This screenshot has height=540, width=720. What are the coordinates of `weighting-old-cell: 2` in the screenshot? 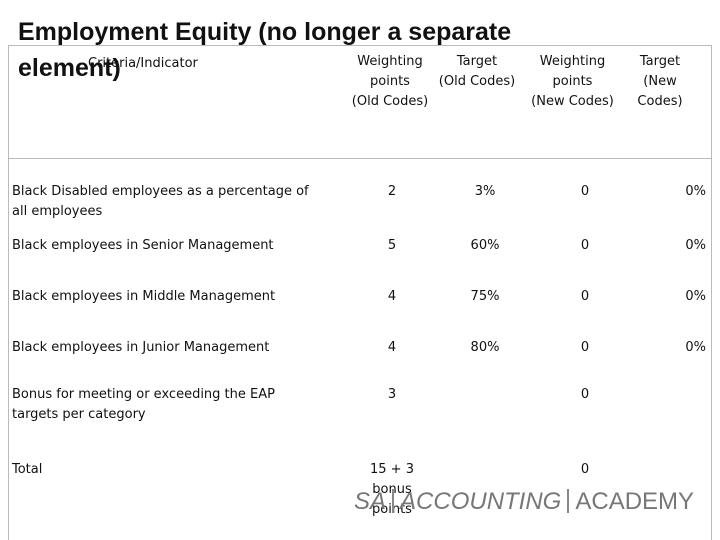 It's located at (392, 191).